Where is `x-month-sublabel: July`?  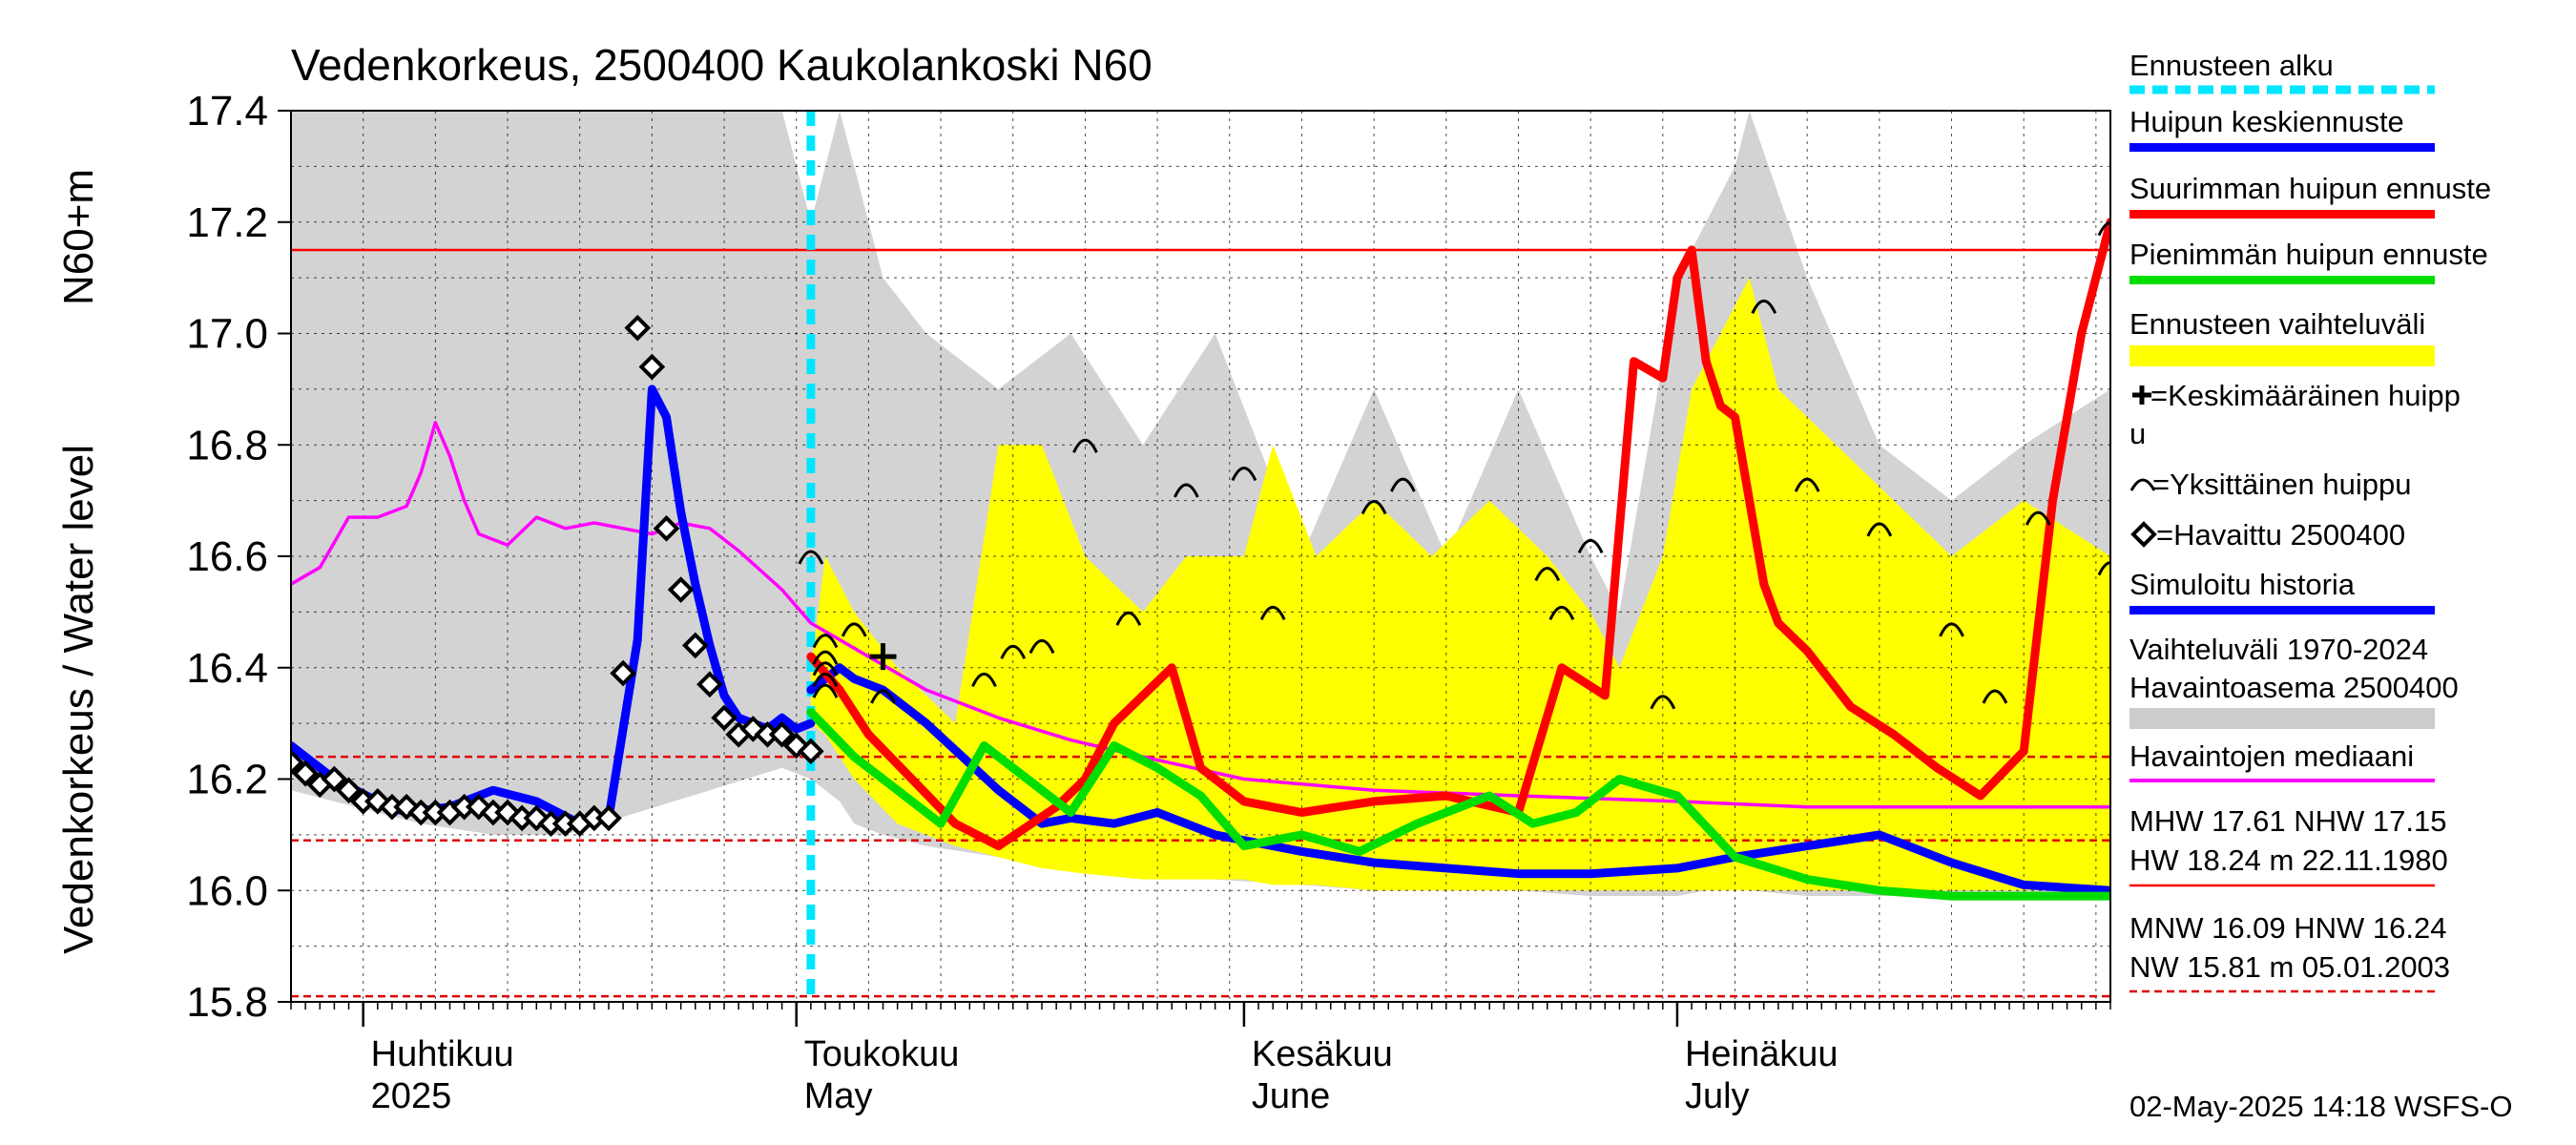 x-month-sublabel: July is located at coordinates (1717, 1096).